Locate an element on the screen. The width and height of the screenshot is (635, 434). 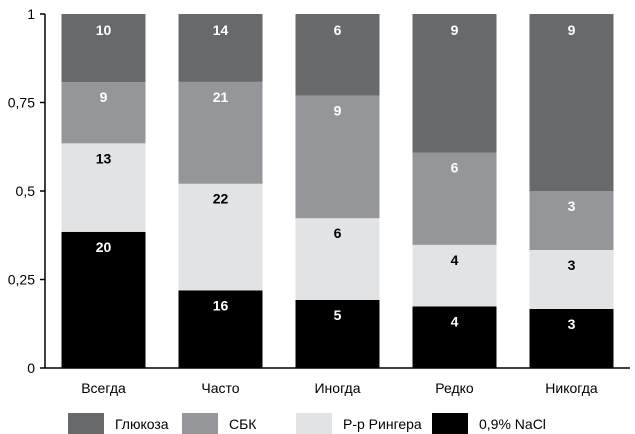
data-label: 13 is located at coordinates (104, 158).